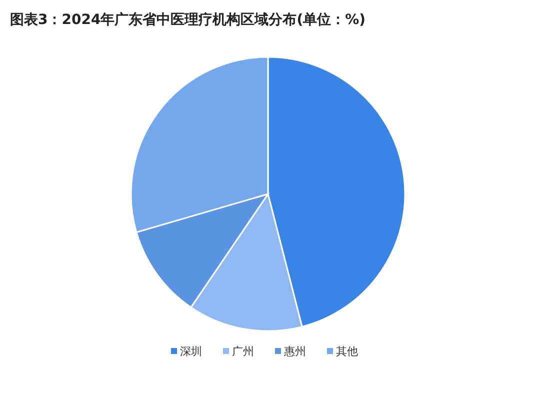 This screenshot has width=534, height=418. Describe the element at coordinates (243, 351) in the screenshot. I see `legend-label: 广州` at that location.